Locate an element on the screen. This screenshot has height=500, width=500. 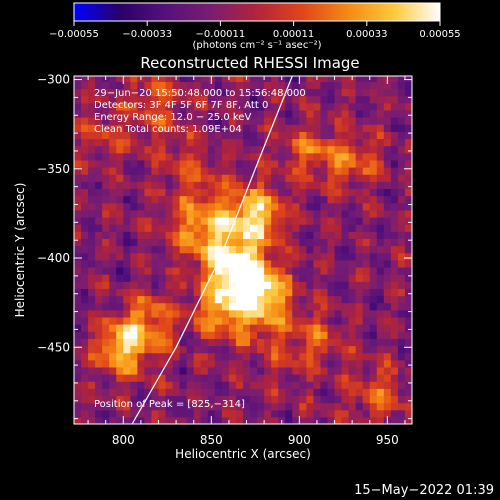
x-tick-label: 800 is located at coordinates (123, 440).